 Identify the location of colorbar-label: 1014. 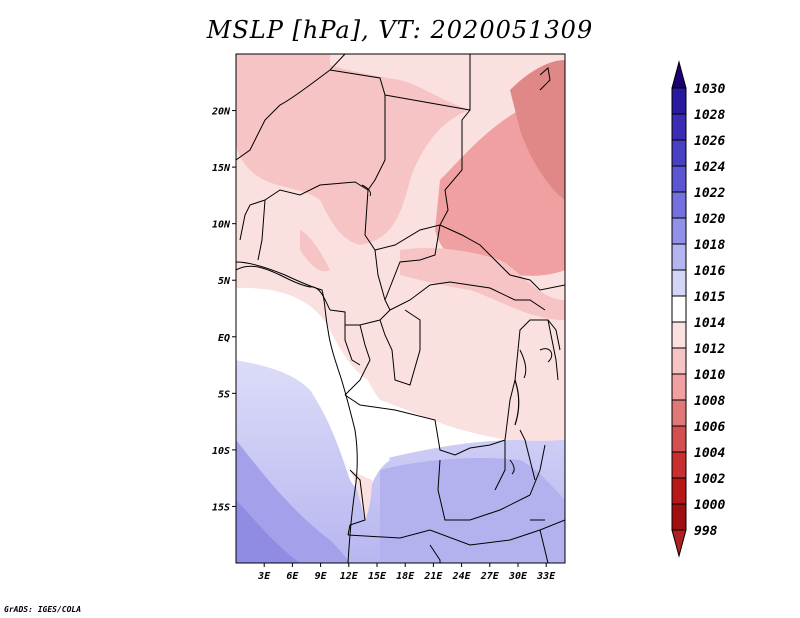
(709, 323).